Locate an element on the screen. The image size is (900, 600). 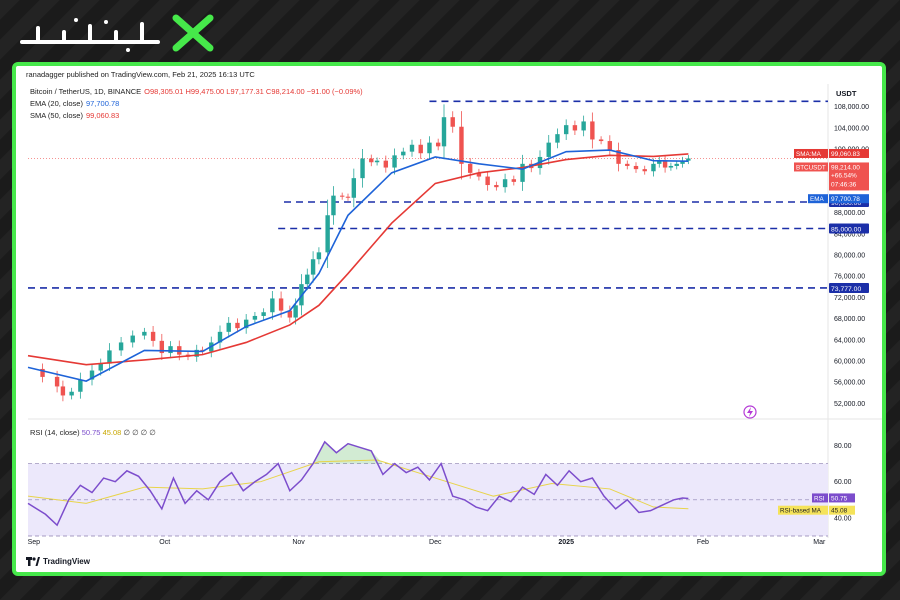
x-tick-label: Nov is located at coordinates (298, 542).